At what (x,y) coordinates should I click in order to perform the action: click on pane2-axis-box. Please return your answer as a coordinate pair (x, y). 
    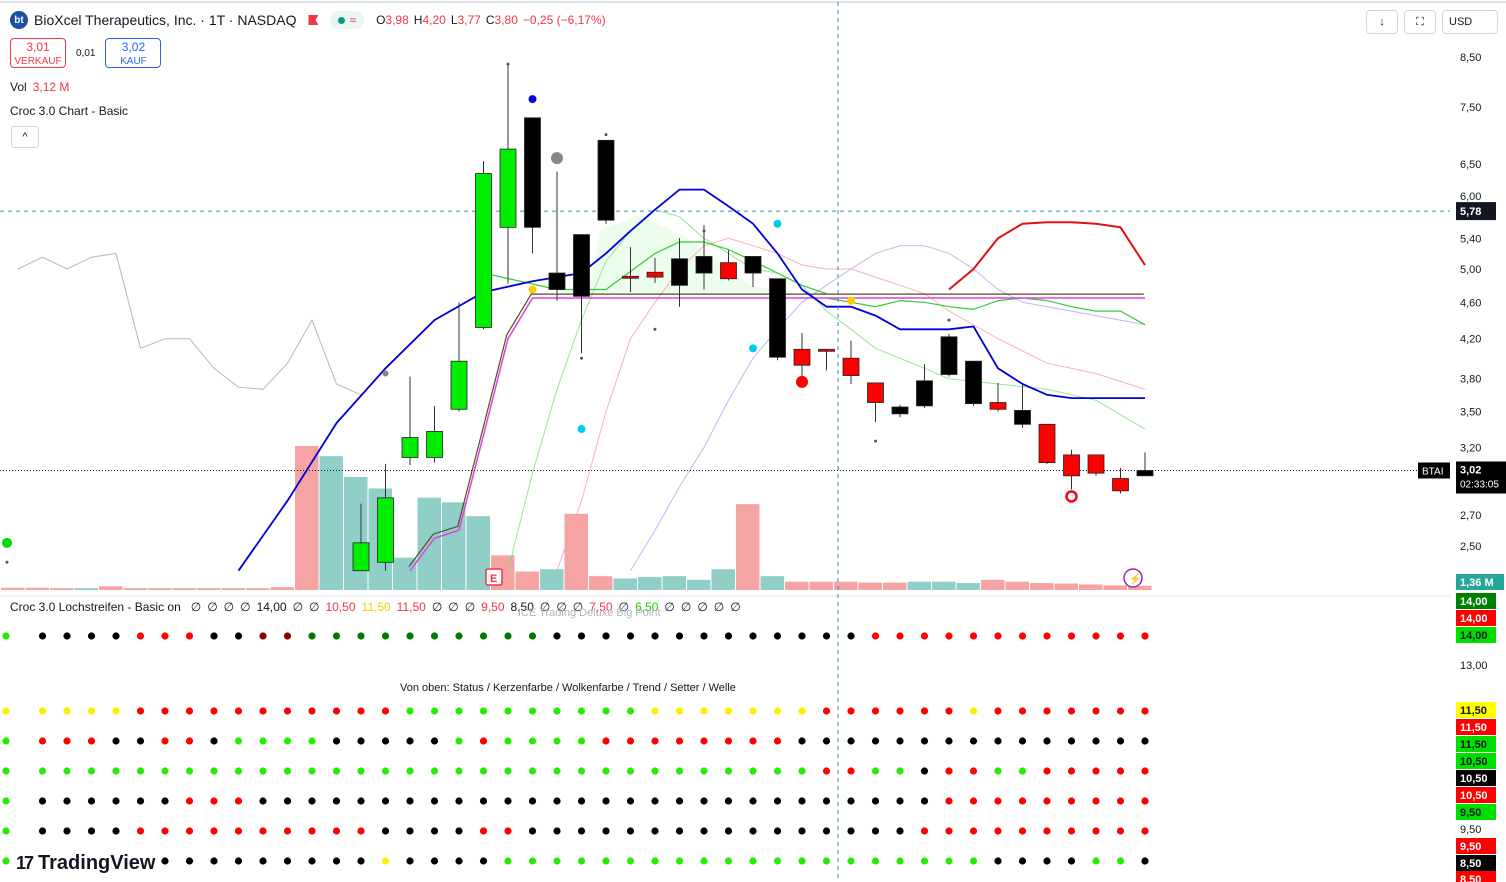
    Looking at the image, I should click on (1476, 812).